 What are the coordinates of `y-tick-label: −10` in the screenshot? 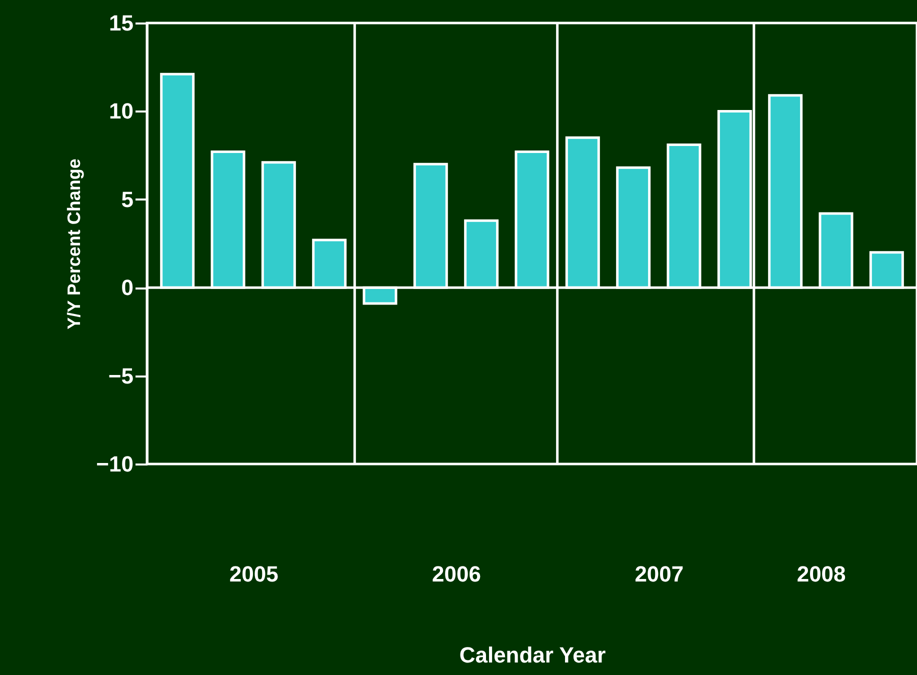 It's located at (115, 464).